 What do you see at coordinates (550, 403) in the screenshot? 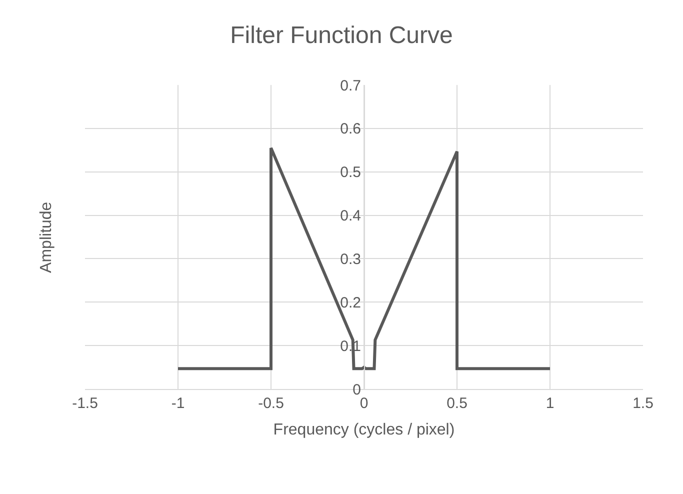
I see `x-tick-label: 1` at bounding box center [550, 403].